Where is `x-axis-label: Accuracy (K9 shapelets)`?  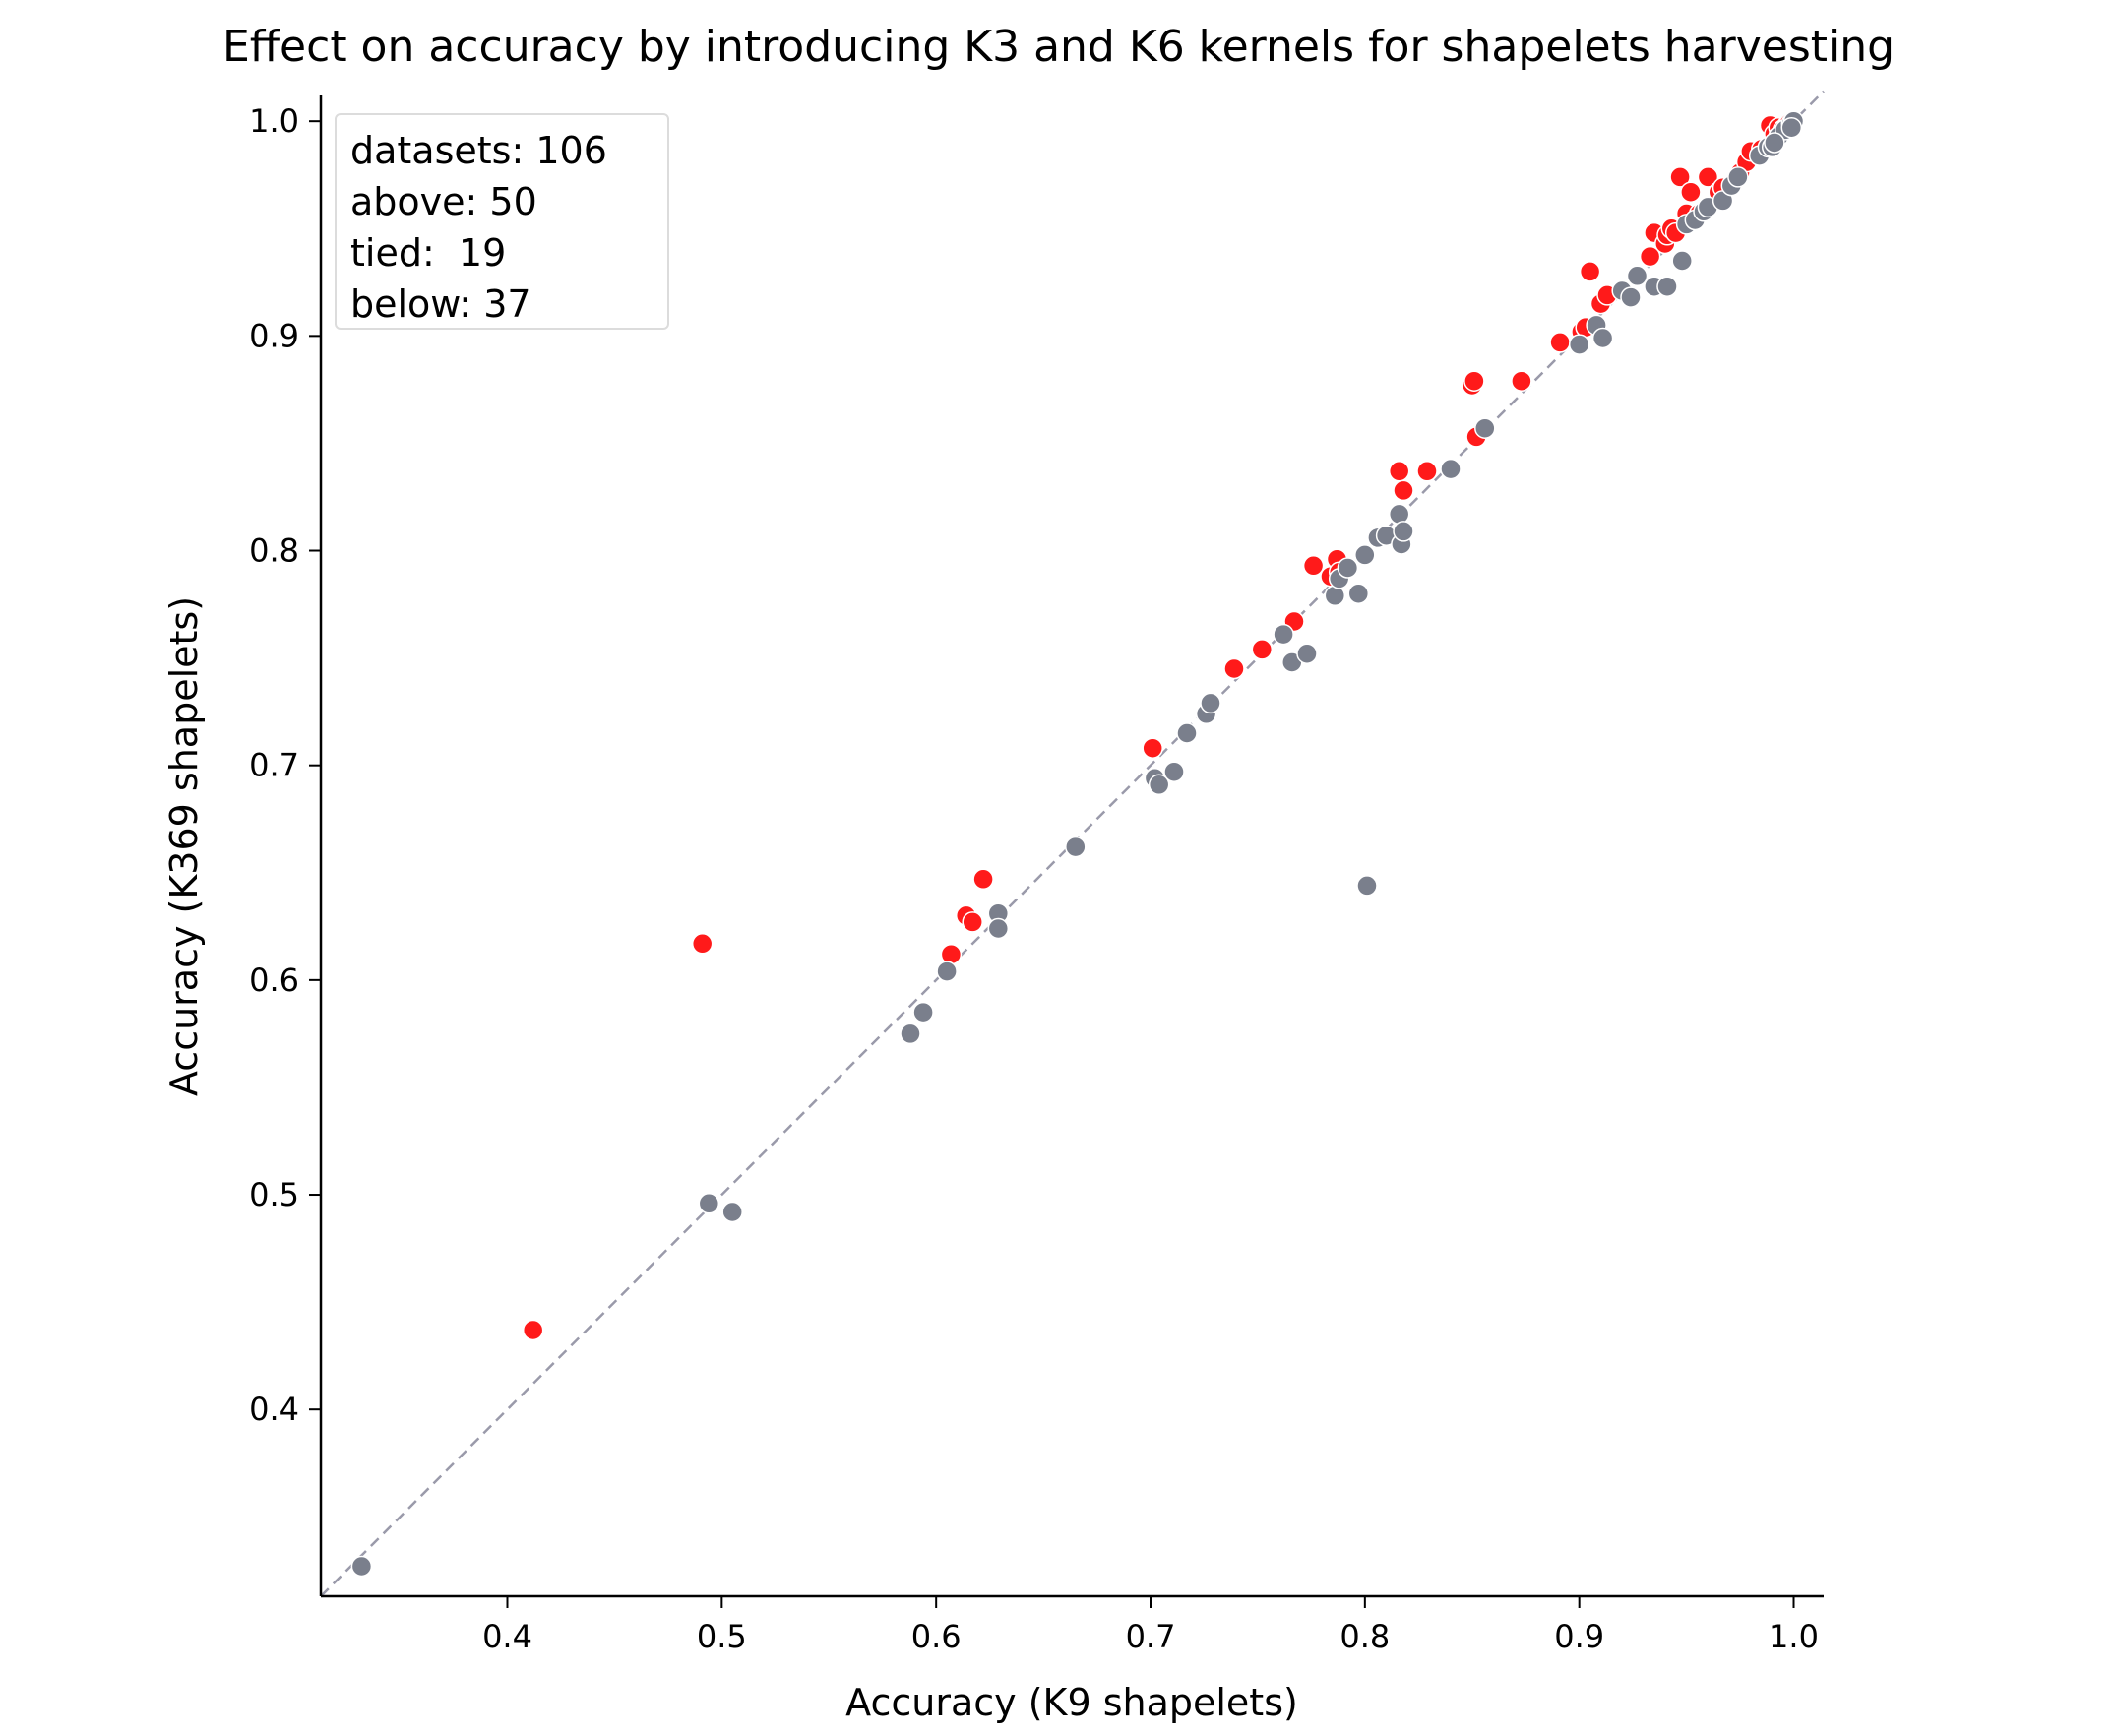
x-axis-label: Accuracy (K9 shapelets) is located at coordinates (1071, 1702).